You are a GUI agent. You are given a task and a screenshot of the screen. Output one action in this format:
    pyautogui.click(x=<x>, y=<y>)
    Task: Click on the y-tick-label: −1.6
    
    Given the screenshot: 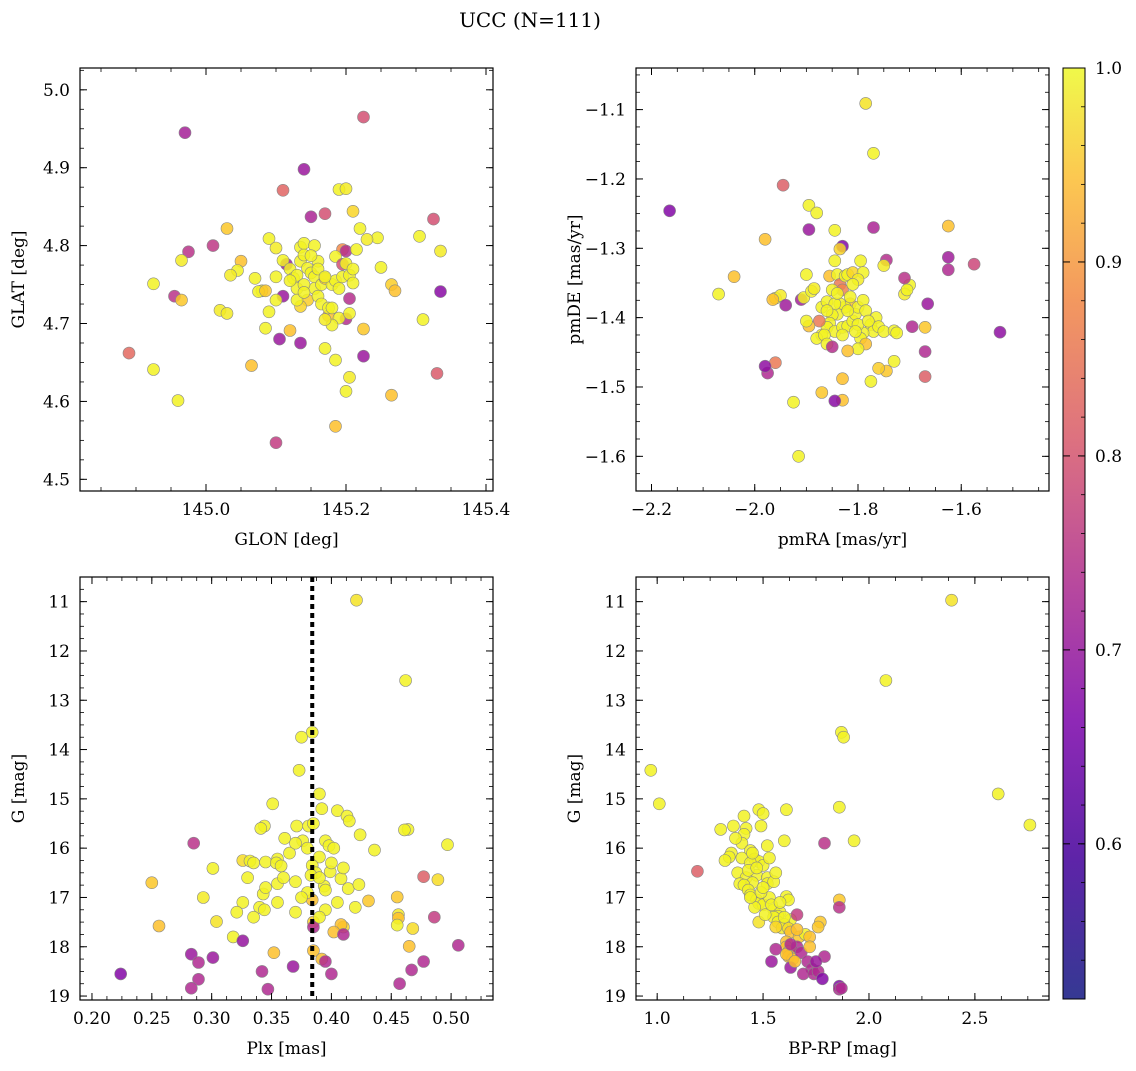 What is the action you would take?
    pyautogui.click(x=605, y=457)
    